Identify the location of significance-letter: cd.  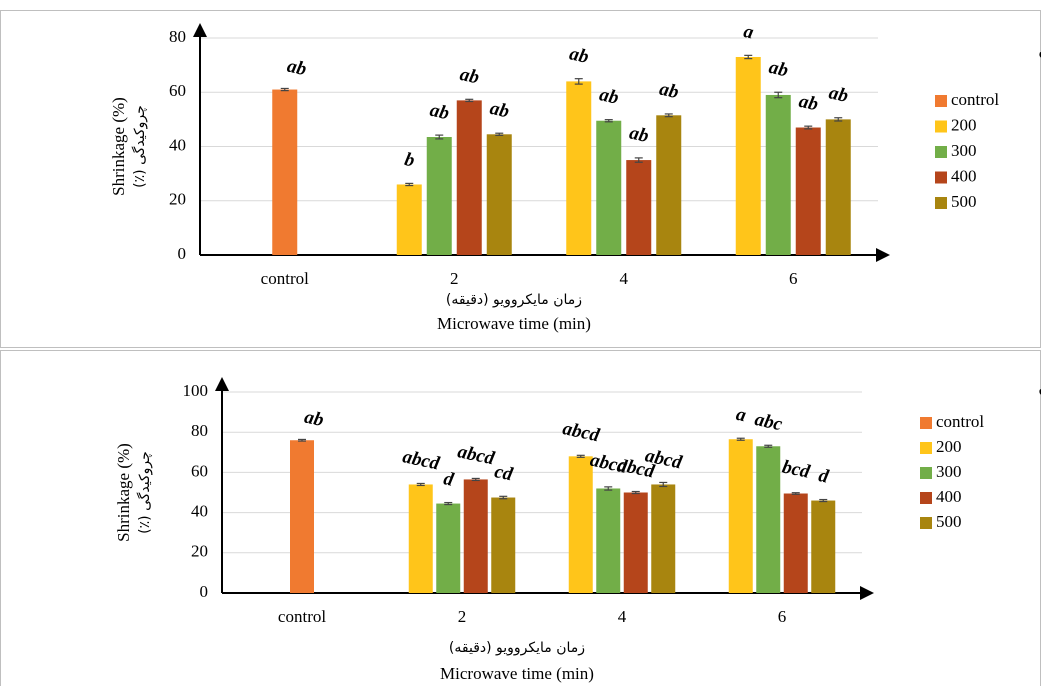
(504, 473).